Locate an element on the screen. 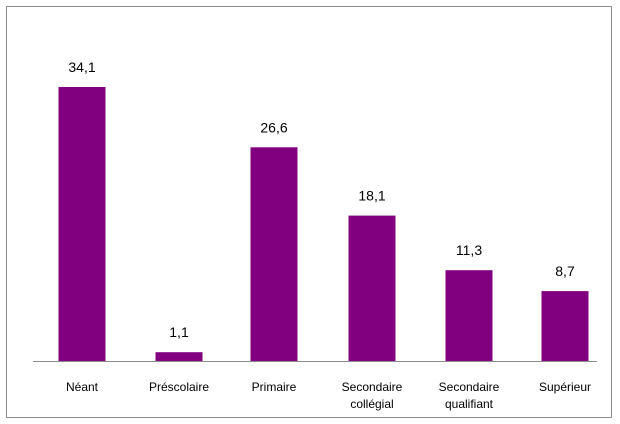 This screenshot has width=620, height=424. data-label-0: 34,1 is located at coordinates (81, 67).